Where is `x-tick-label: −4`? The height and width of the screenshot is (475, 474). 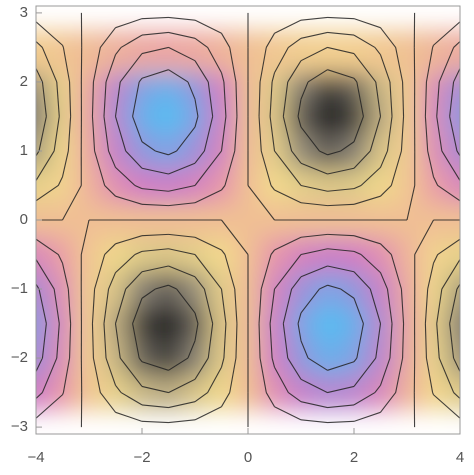 x-tick-label: −4 is located at coordinates (35, 457).